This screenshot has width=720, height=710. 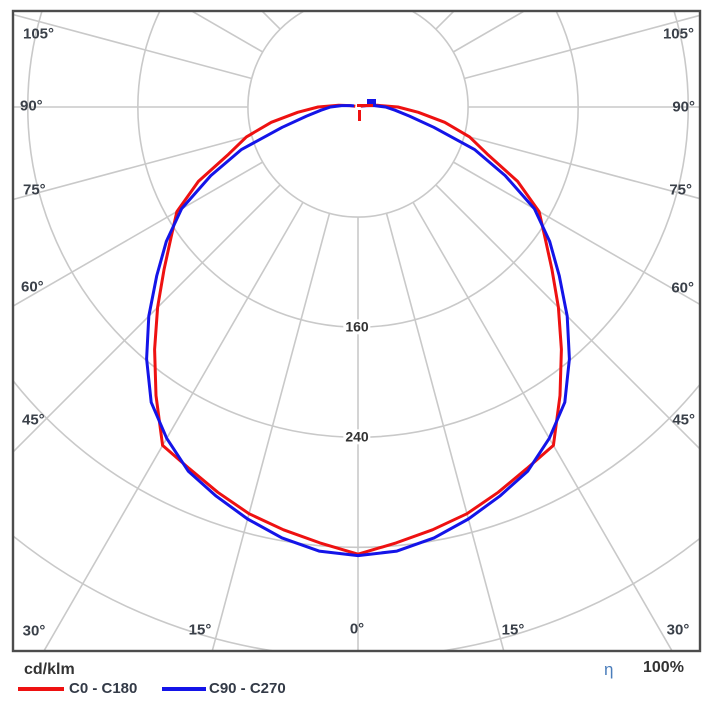 I want to click on legend-label-c0-c180: C0 - C180, so click(x=103, y=688).